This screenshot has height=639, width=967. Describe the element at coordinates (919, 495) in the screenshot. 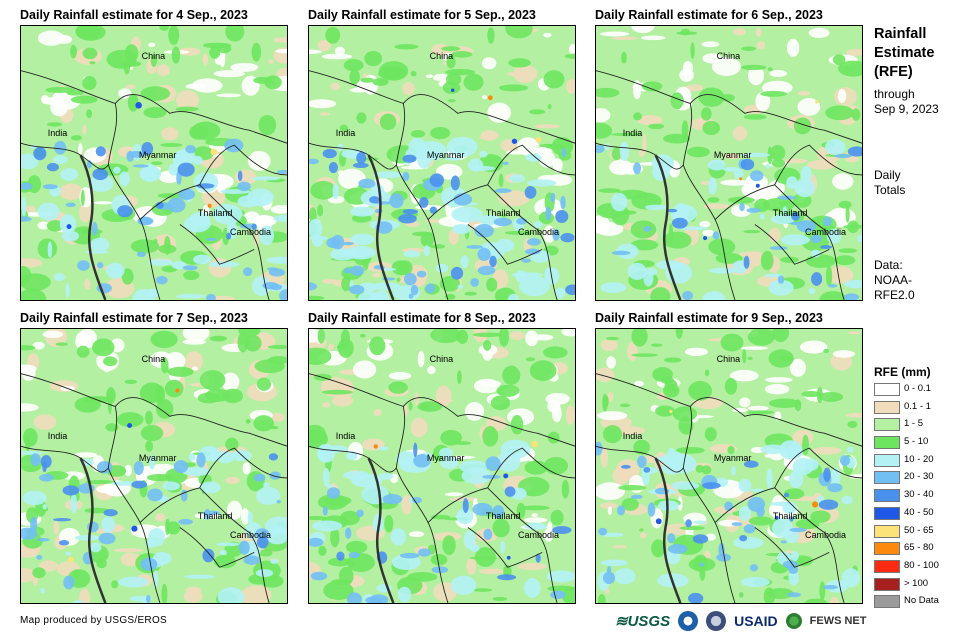

I see `legend-label: 30 - 40` at that location.